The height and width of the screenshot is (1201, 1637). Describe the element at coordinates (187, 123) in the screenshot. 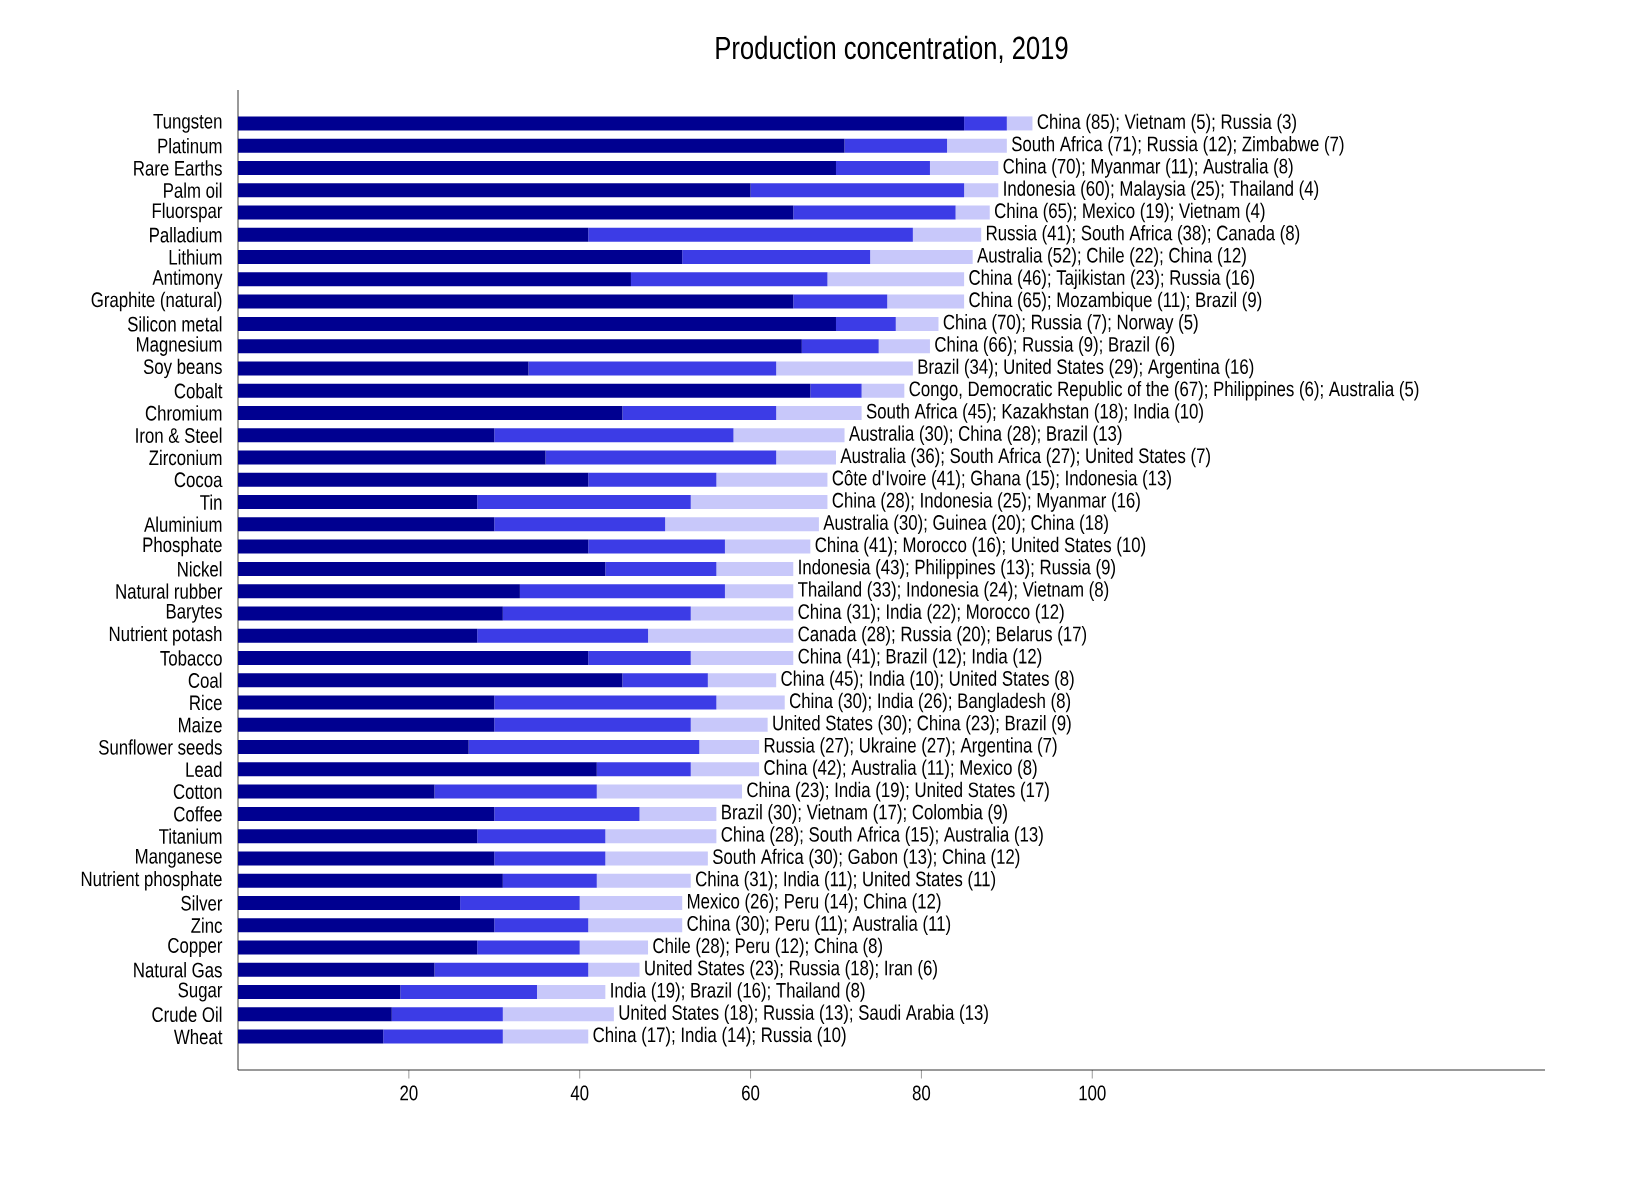

I see `y-tick-label: Tungsten` at that location.